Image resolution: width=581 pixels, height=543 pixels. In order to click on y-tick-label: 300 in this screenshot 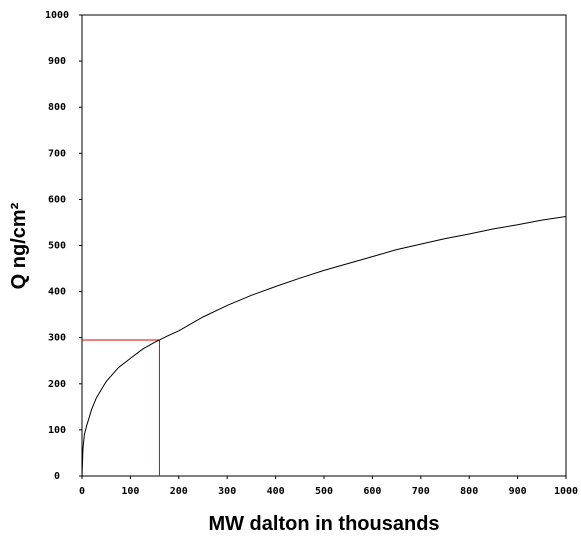, I will do `click(57, 338)`.